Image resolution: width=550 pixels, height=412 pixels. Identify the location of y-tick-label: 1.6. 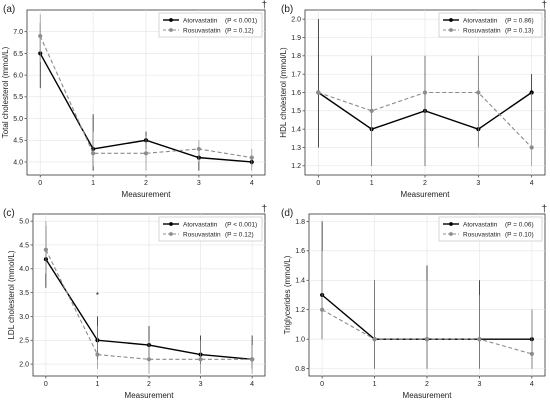
(300, 251).